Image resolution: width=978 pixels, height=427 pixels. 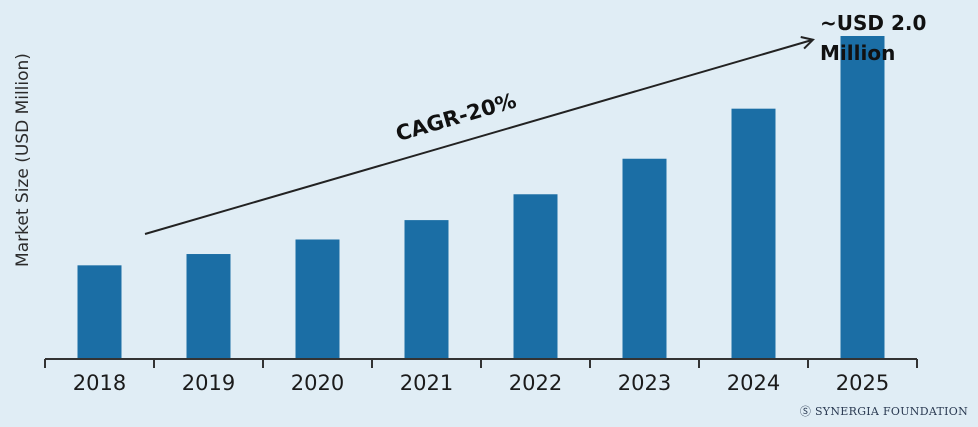 What do you see at coordinates (99, 383) in the screenshot?
I see `x-tick-label-2018: 2018` at bounding box center [99, 383].